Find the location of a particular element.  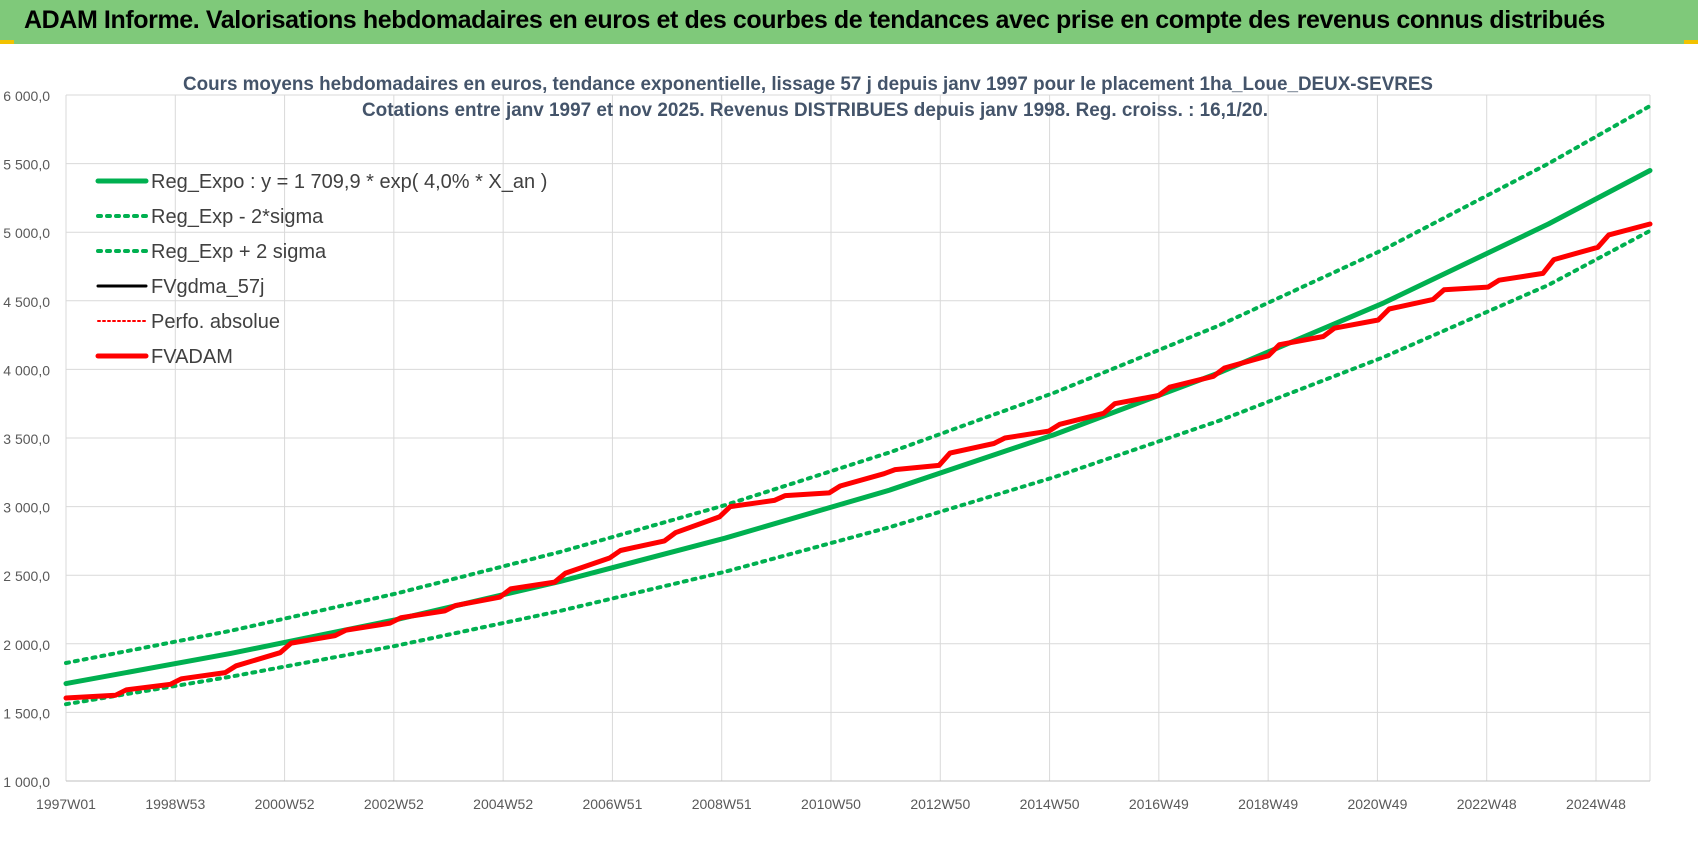

x-tick-label: 2016W49 is located at coordinates (1159, 804).